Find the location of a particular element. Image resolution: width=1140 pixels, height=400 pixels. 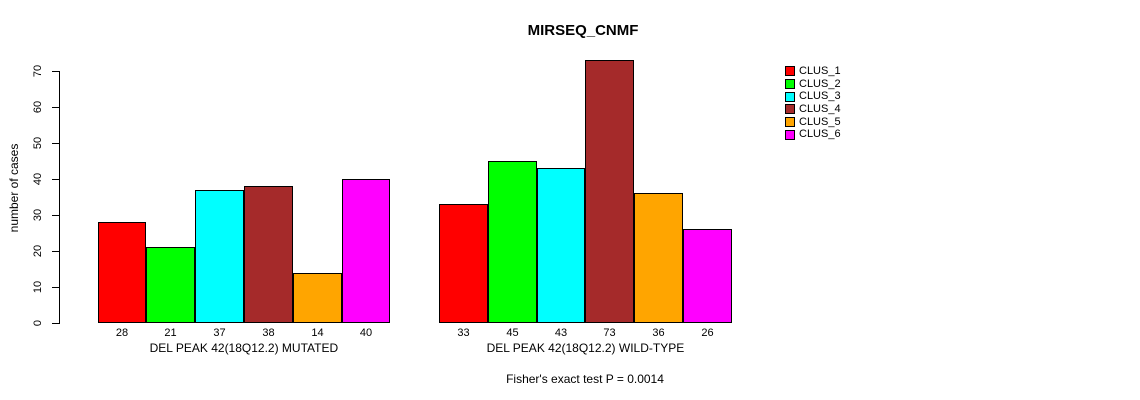

bar-value-label: 73 is located at coordinates (609, 333).